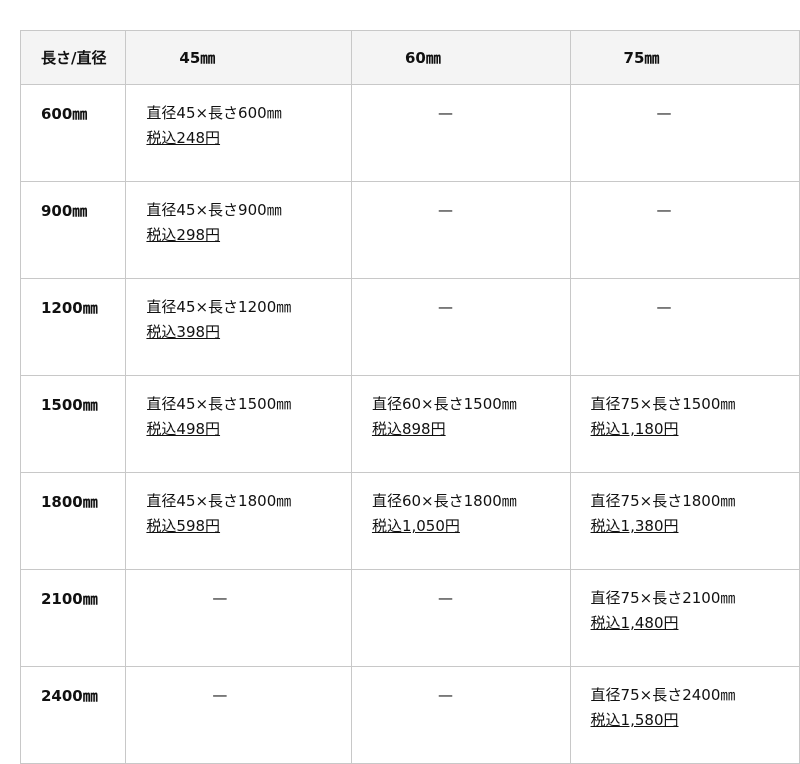 Image resolution: width=800 pixels, height=764 pixels. I want to click on row-label: 900㎜, so click(73, 230).